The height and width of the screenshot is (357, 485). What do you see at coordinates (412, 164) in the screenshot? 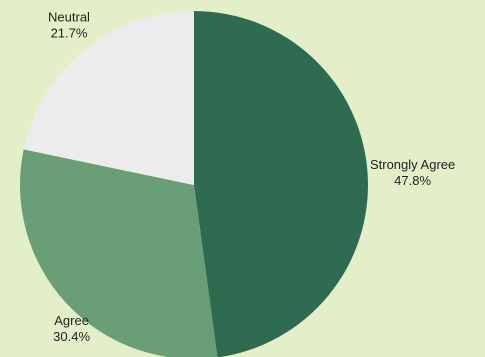
I see `pie-label-strongly-agree: Strongly Agree` at bounding box center [412, 164].